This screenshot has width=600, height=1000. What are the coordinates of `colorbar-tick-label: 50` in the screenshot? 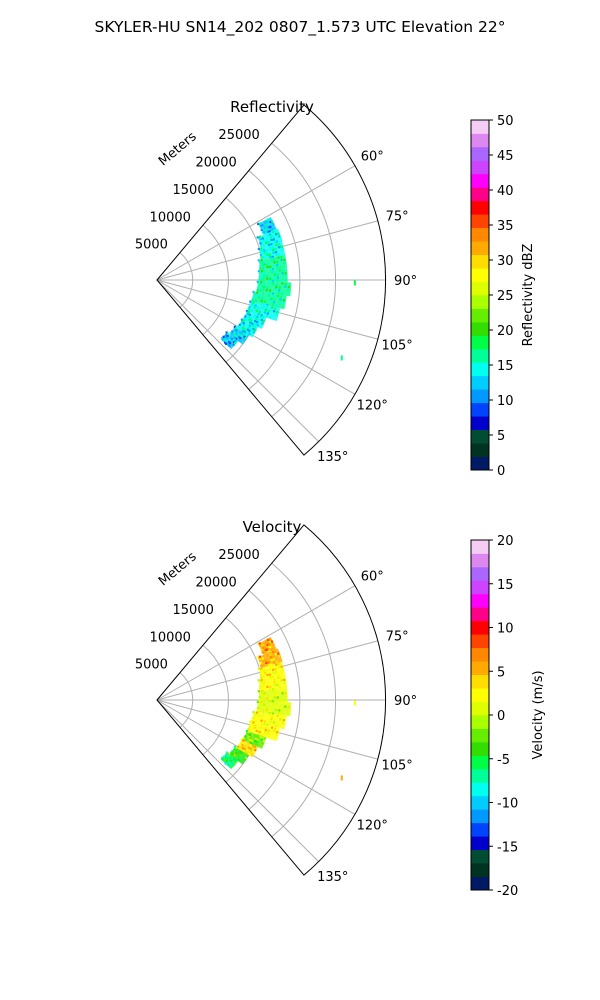 It's located at (505, 121).